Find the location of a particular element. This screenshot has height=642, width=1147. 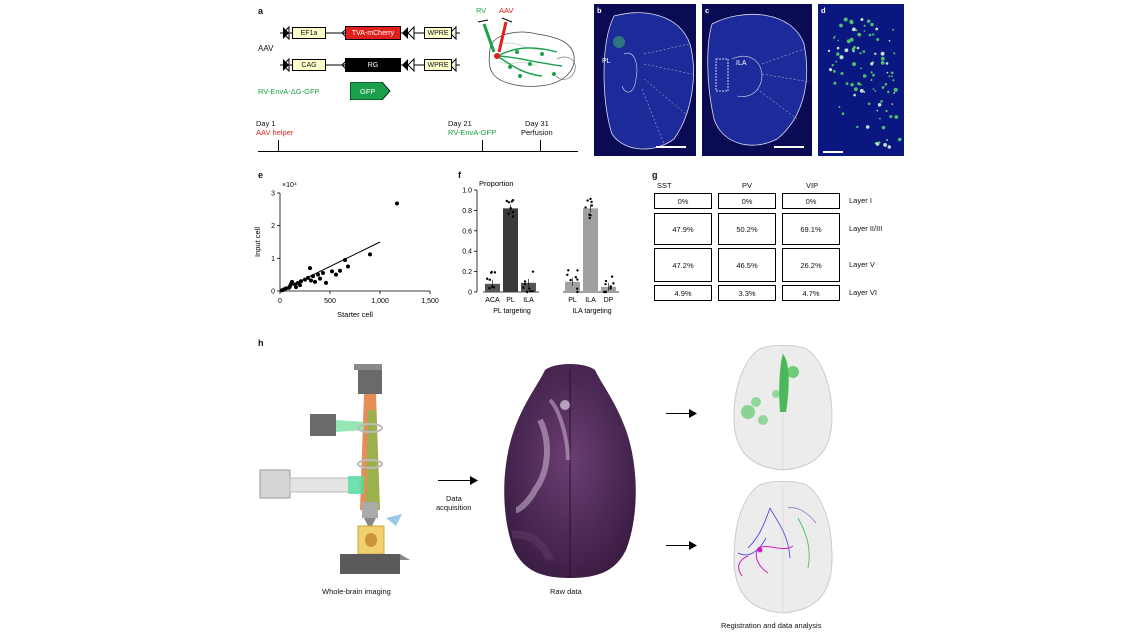

acquisition-arrow is located at coordinates (456, 480).